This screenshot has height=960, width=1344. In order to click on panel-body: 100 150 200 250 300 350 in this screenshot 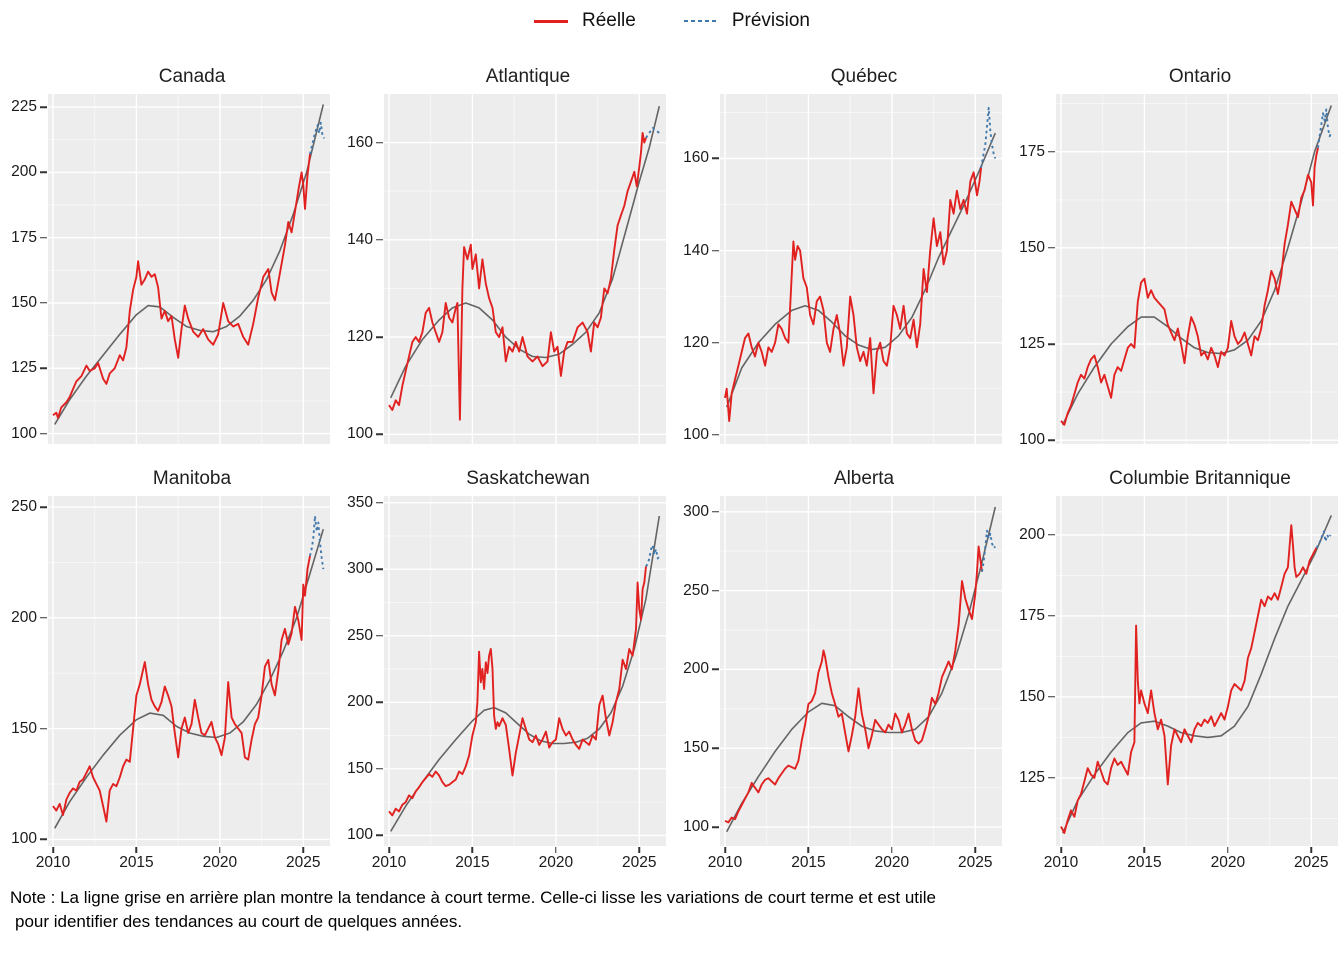, I will do `click(504, 670)`.